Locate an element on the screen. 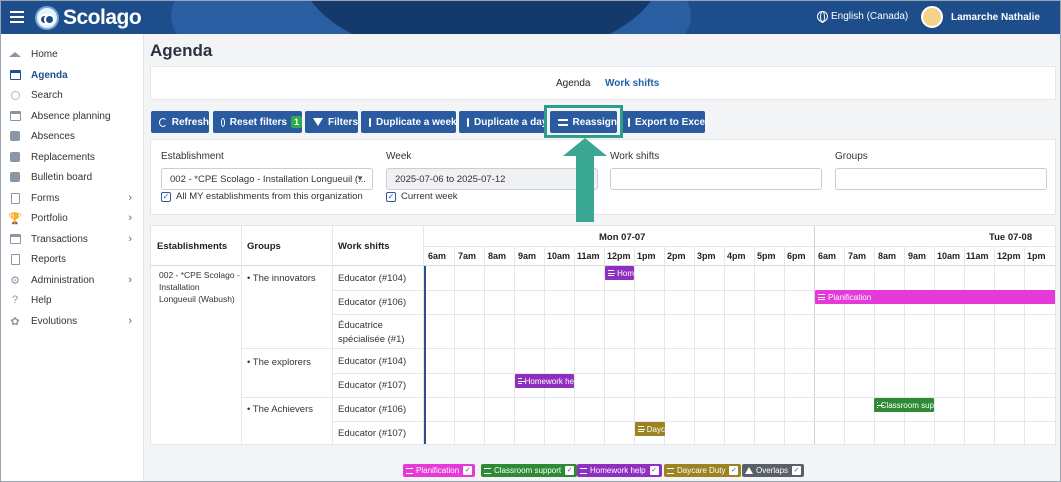  sidebar-item-evolutions: ✿ Evolutions › is located at coordinates (72, 321).